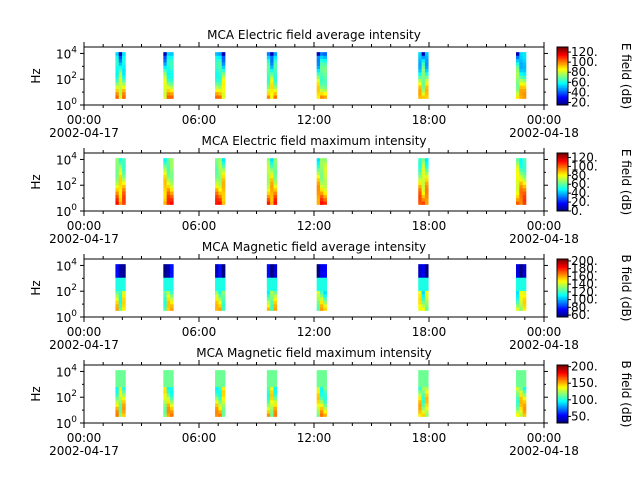  Describe the element at coordinates (584, 300) in the screenshot. I see `colorbar-tick-label: 100.` at that location.